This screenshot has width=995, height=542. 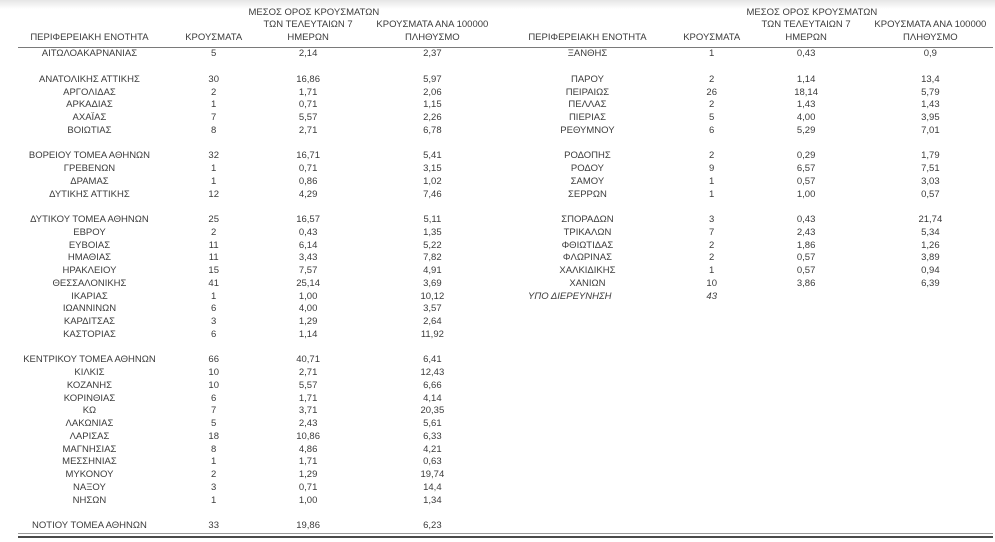 What do you see at coordinates (89, 373) in the screenshot?
I see `cell-region-name: ΚΙΛΚΙΣ` at bounding box center [89, 373].